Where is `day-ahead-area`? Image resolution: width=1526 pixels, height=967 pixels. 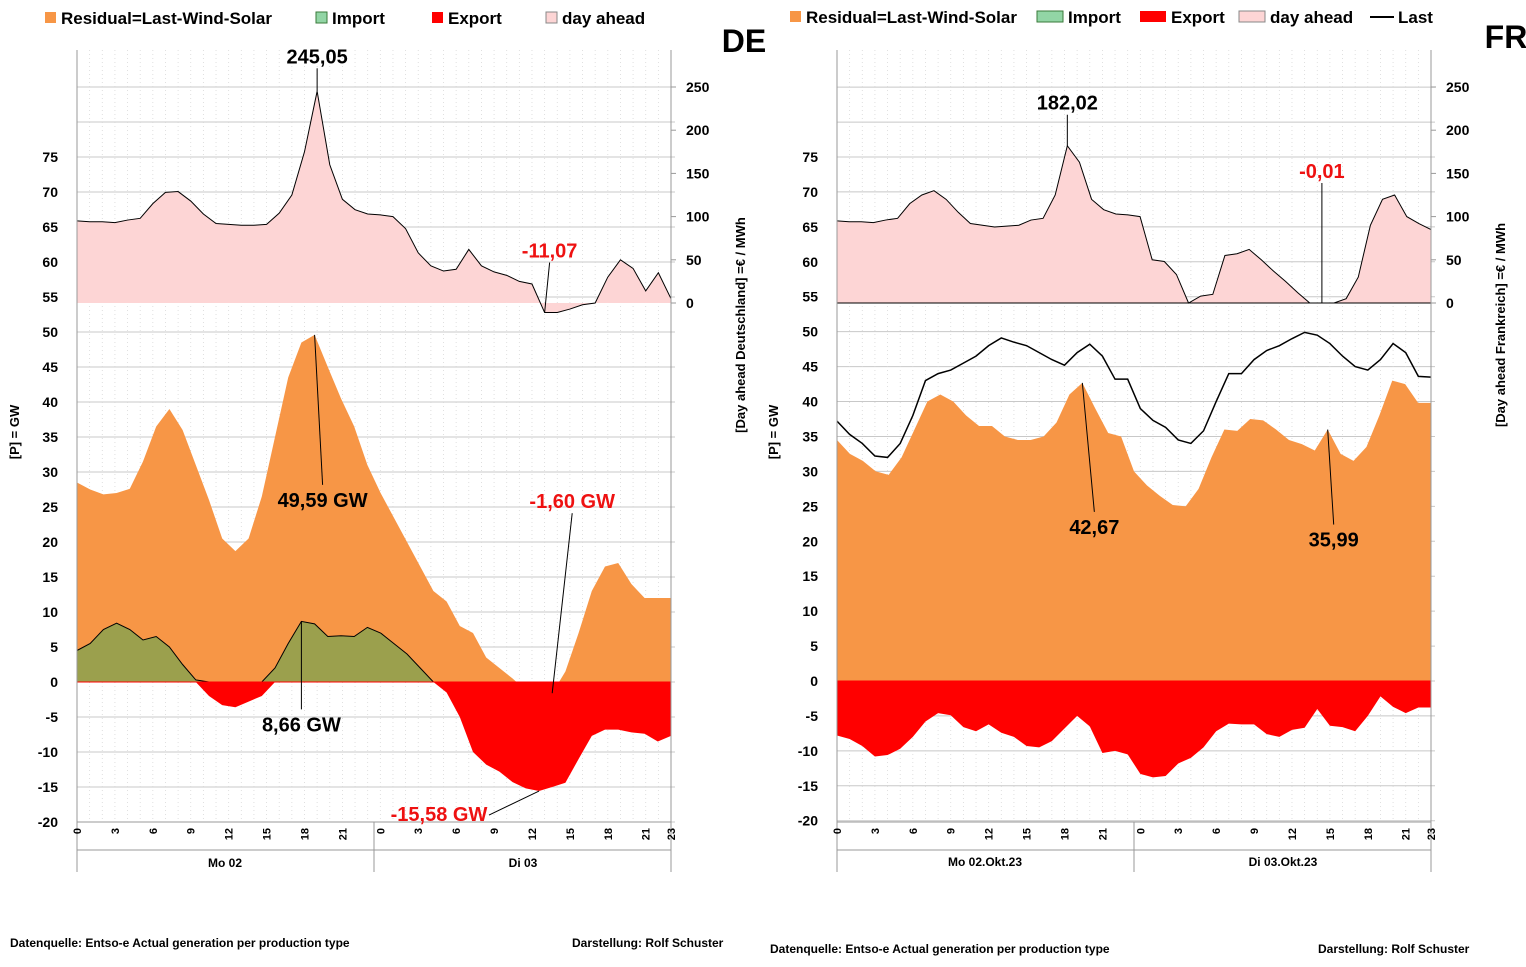
day-ahead-area is located at coordinates (374, 202).